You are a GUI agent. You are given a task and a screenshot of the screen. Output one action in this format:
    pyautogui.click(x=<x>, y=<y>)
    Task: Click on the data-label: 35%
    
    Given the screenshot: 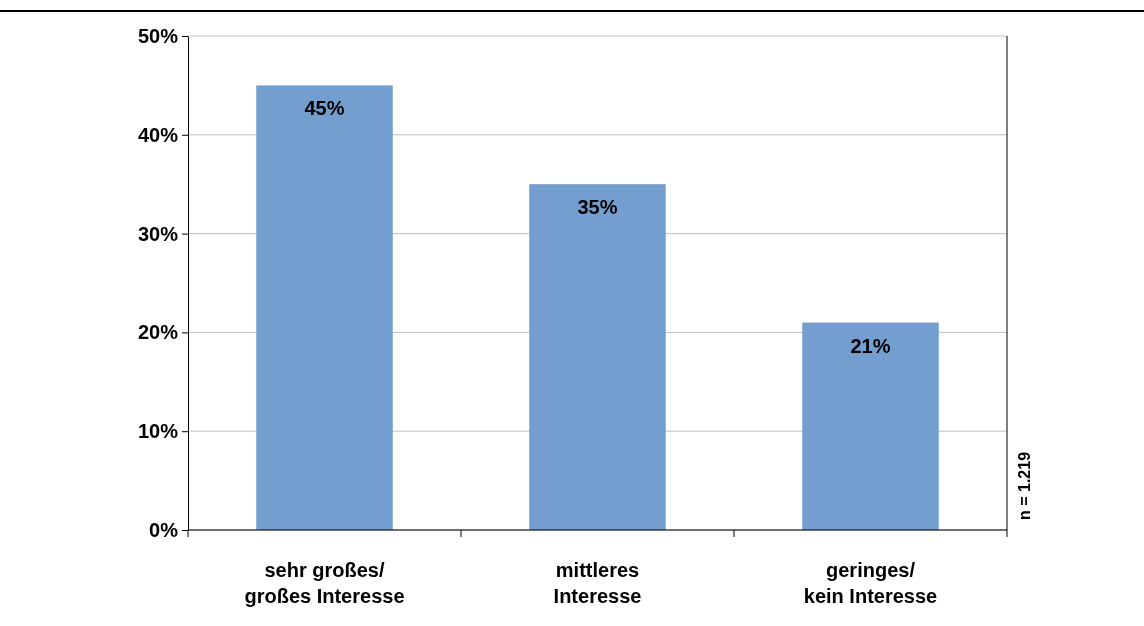 What is the action you would take?
    pyautogui.click(x=597, y=207)
    